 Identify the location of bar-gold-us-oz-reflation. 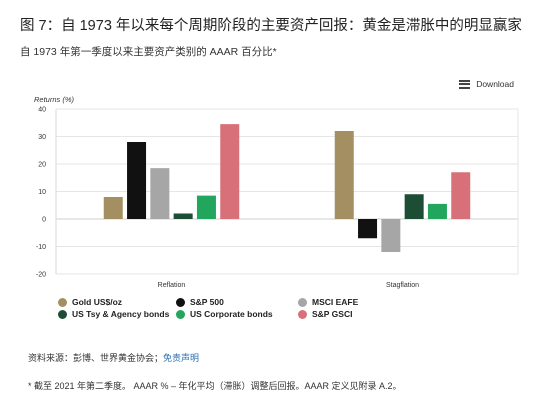
(113, 208).